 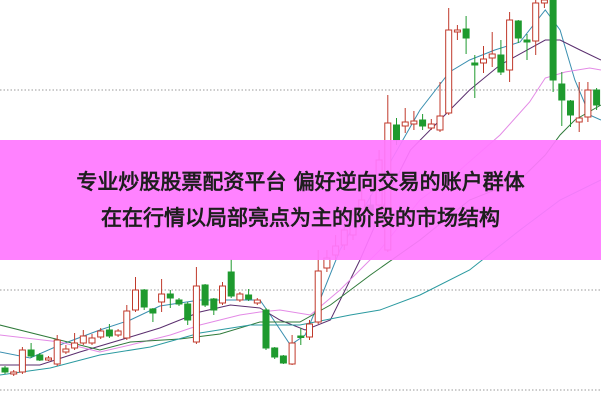 I want to click on headline-line-2: 在在行情以局部亮点为主的阶段的市场结构, so click(x=300, y=218).